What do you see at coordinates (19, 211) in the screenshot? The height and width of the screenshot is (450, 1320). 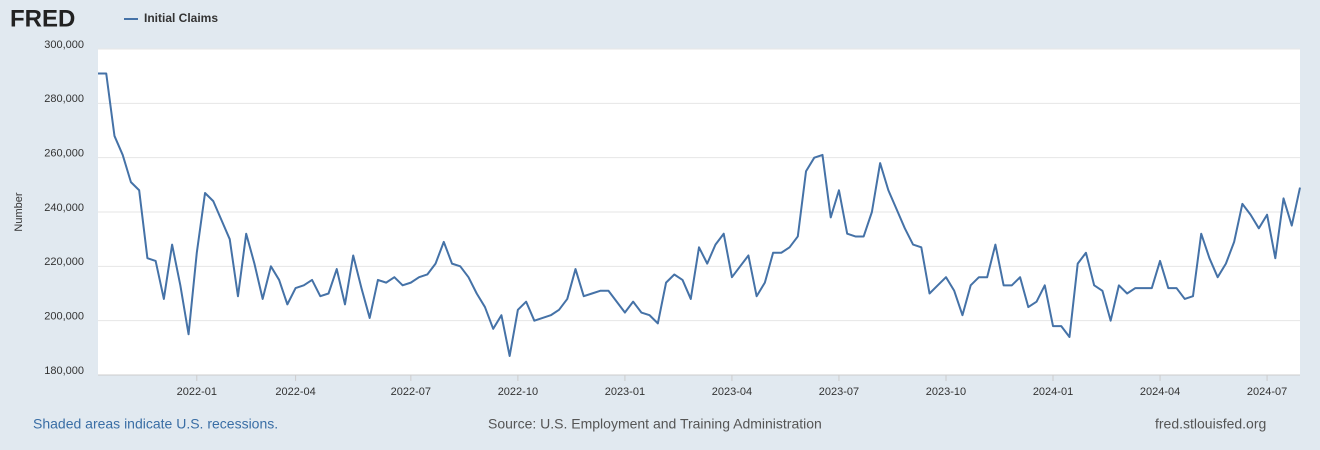 I see `y-axis-title: Number` at bounding box center [19, 211].